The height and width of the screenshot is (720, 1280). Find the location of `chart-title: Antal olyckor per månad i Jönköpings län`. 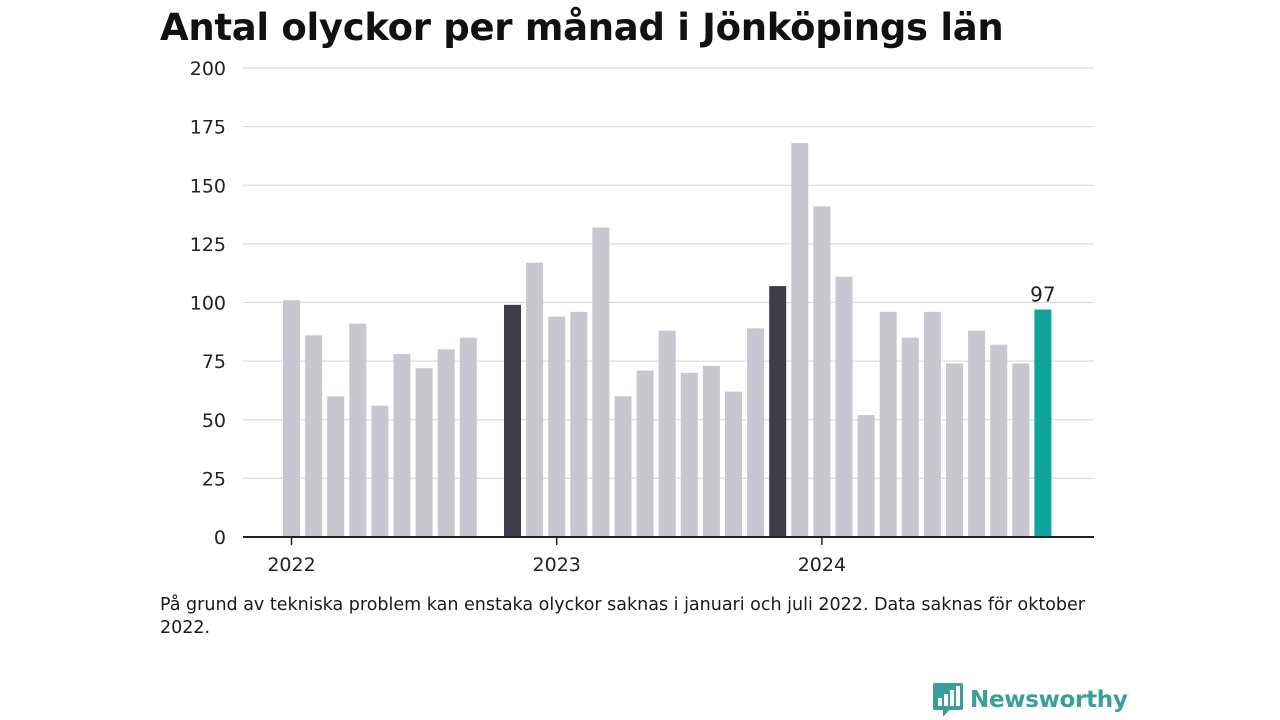

chart-title: Antal olyckor per månad i Jönköpings län is located at coordinates (582, 27).